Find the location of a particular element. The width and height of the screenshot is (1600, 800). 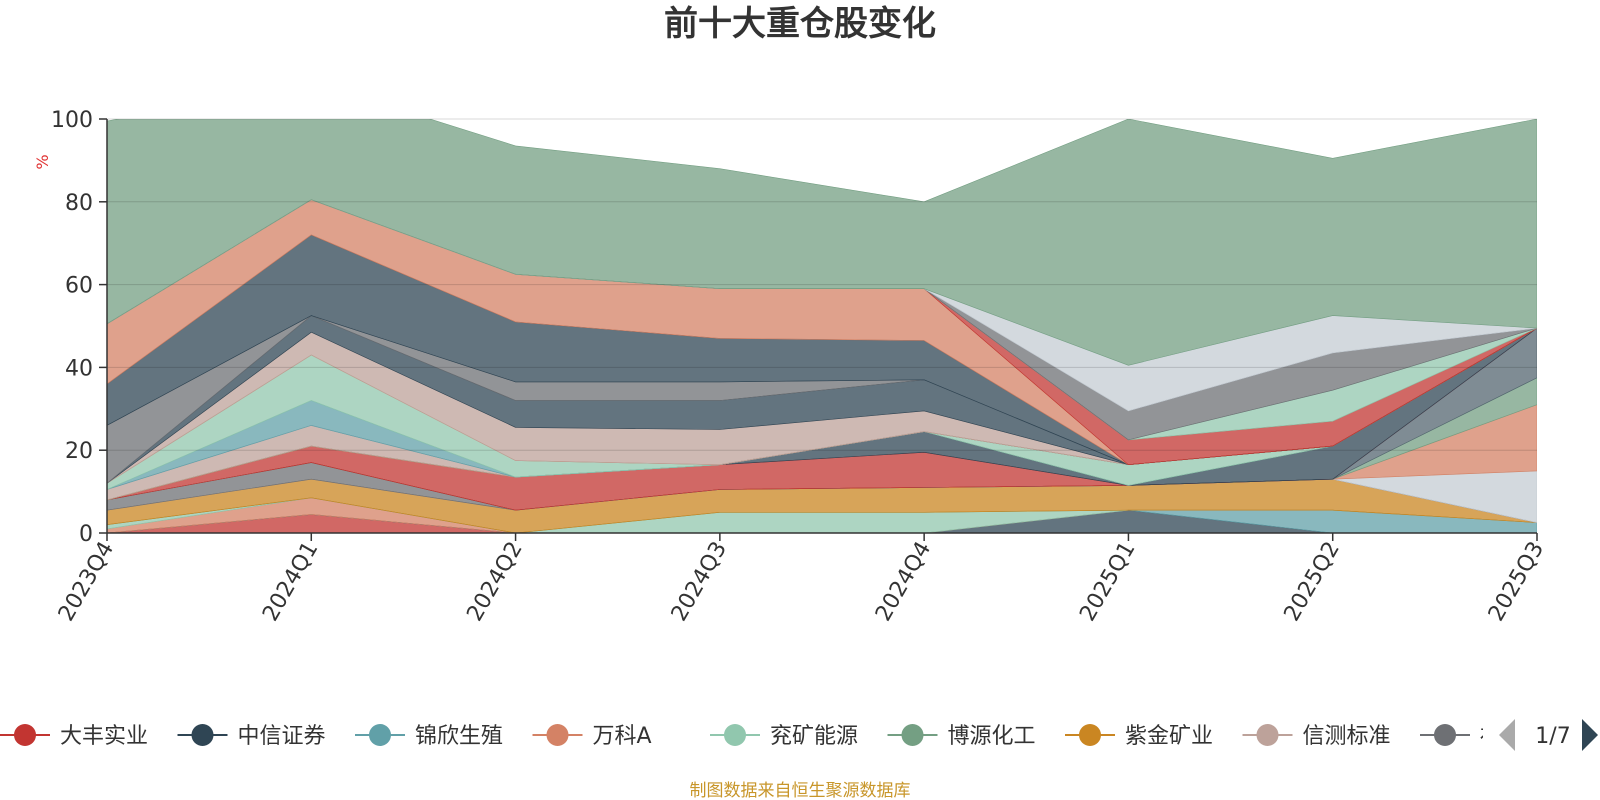

x-tick-label: 2024Q3 is located at coordinates (699, 582).